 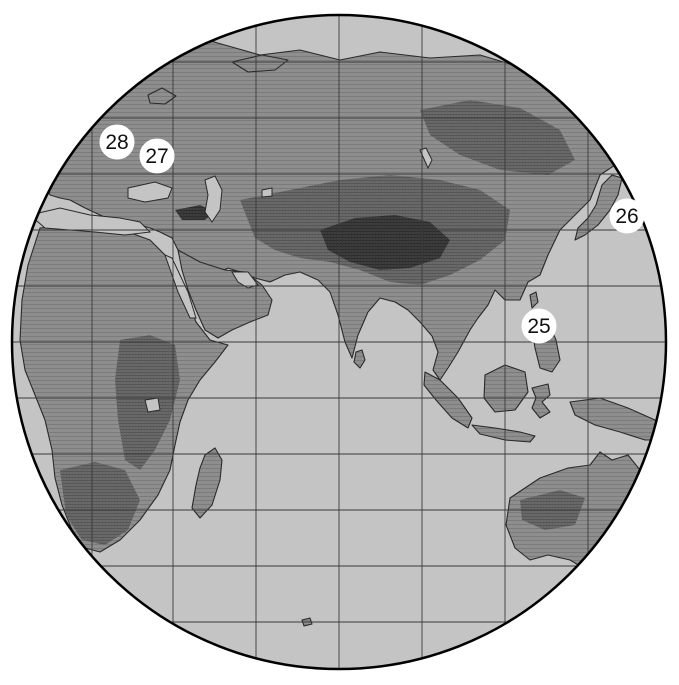 I want to click on marker-25: 25, so click(x=539, y=326).